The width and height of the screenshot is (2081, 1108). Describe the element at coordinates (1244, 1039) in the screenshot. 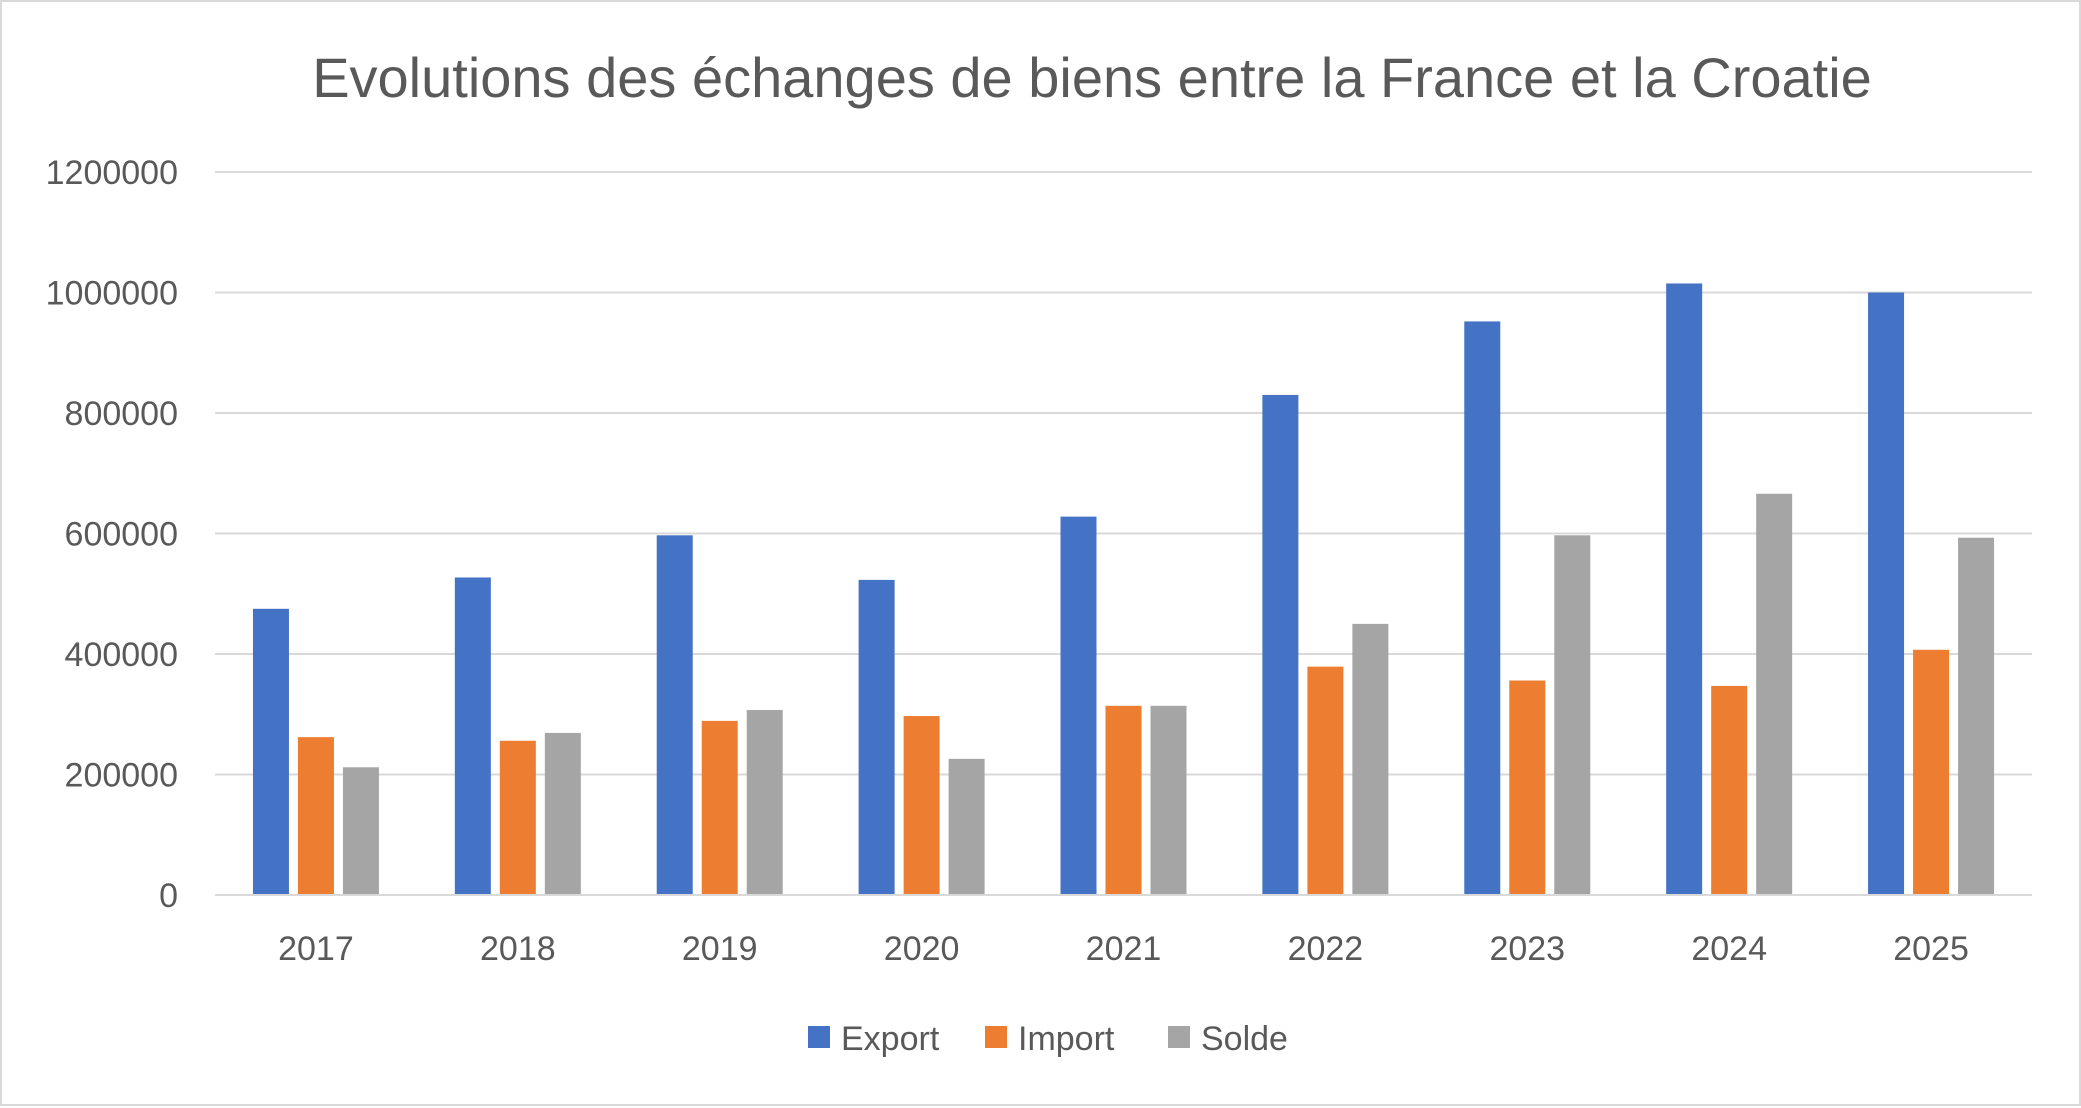

I see `legend-label-solde: Solde` at that location.